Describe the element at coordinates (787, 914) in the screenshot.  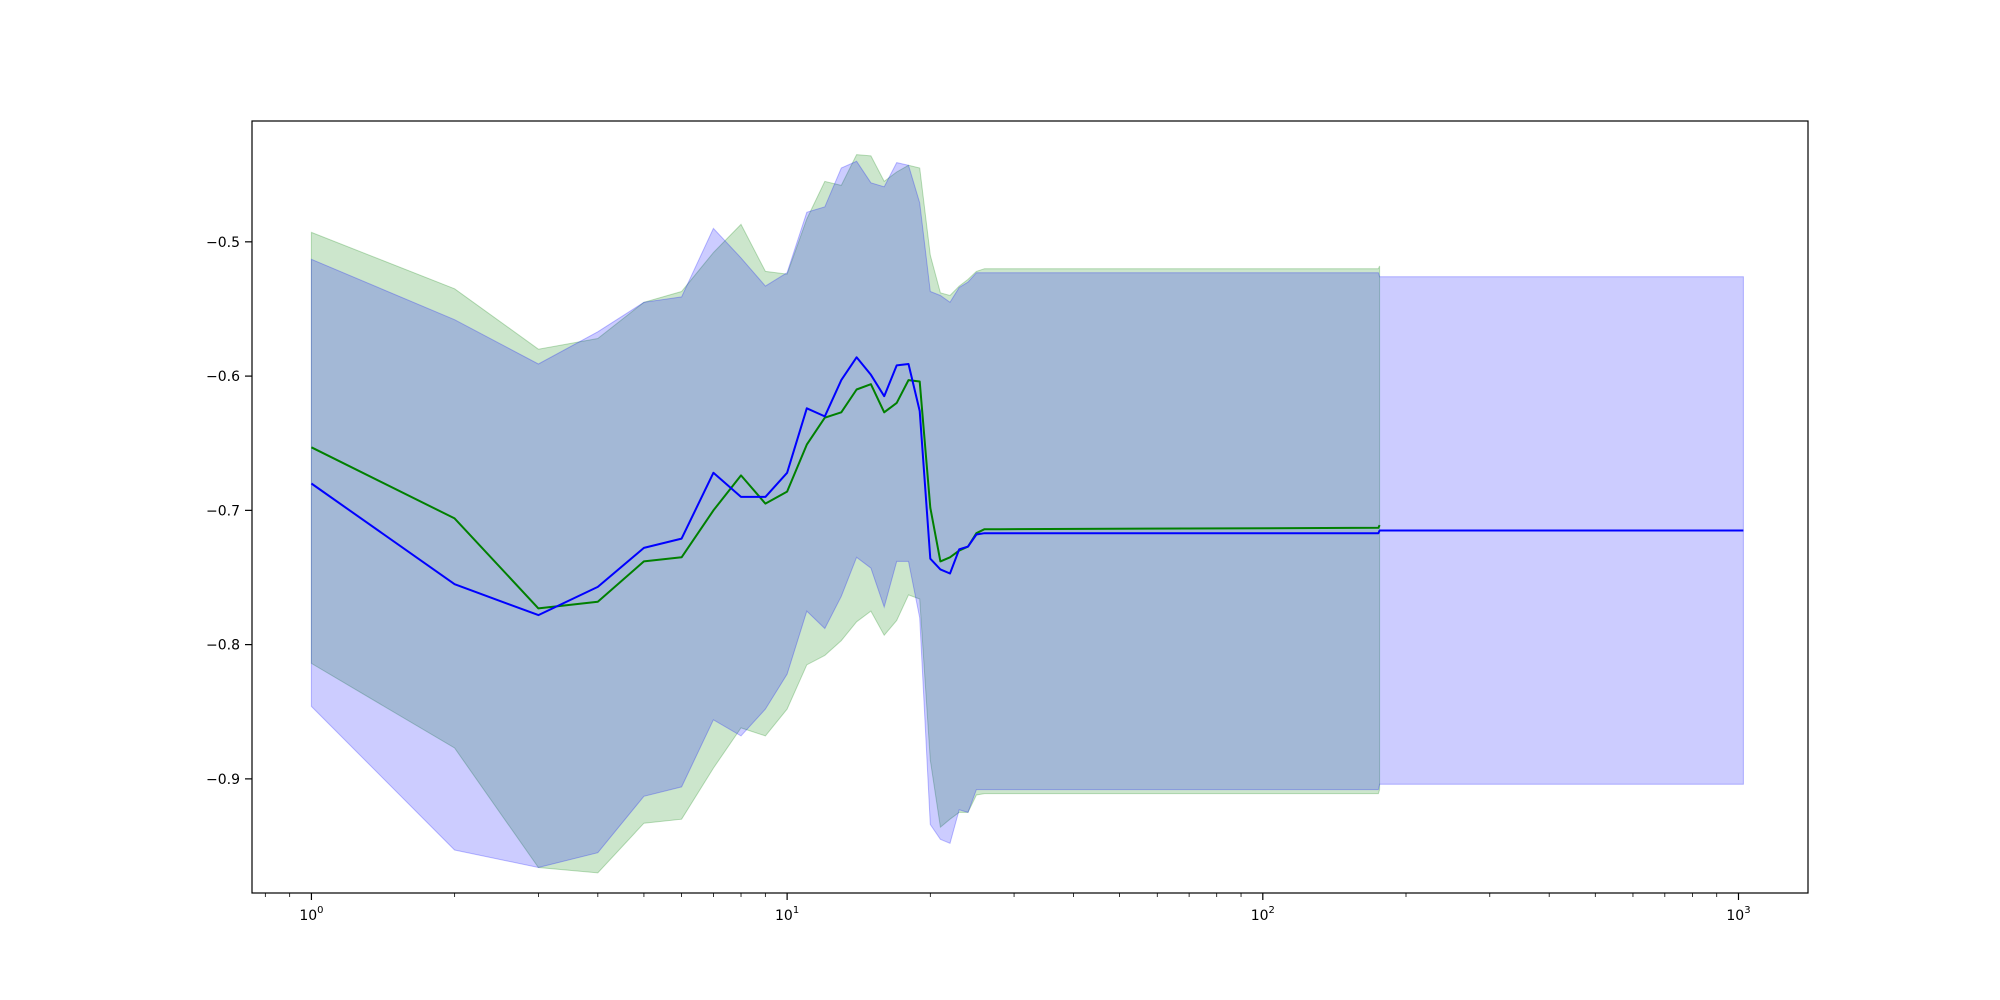
I see `x-tick-label: 10¹` at that location.